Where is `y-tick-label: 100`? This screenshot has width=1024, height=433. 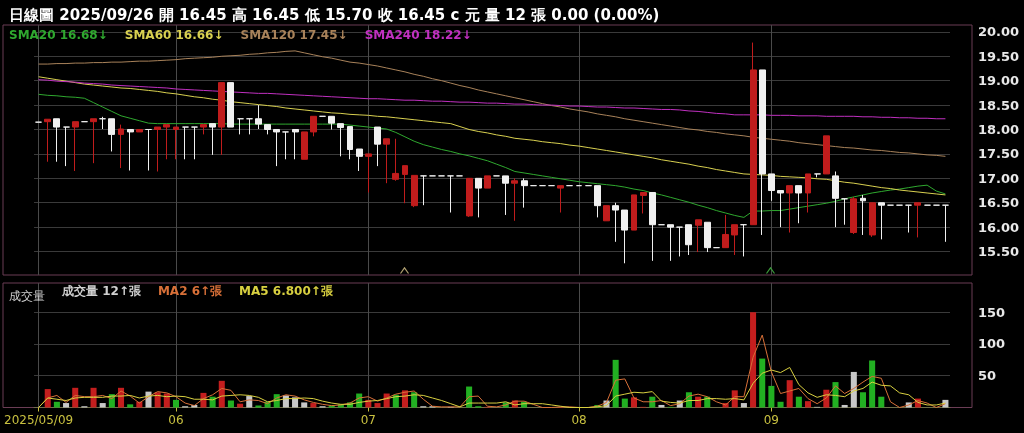 y-tick-label: 100 is located at coordinates (992, 344).